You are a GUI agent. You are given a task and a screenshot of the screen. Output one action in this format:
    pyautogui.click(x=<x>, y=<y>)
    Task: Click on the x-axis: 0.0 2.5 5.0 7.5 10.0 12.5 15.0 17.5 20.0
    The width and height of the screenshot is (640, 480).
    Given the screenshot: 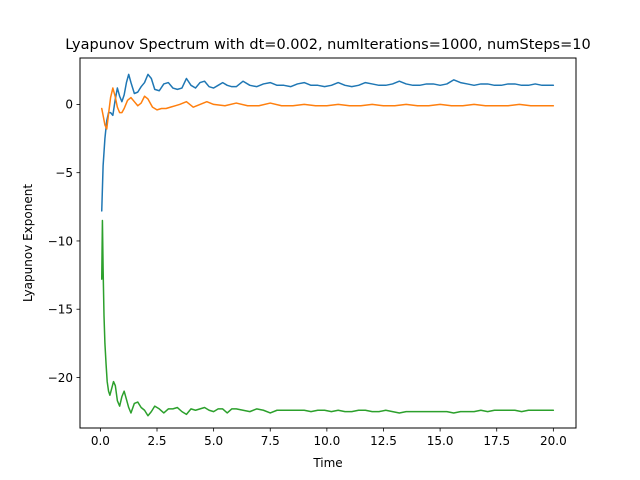 What is the action you would take?
    pyautogui.click(x=329, y=438)
    